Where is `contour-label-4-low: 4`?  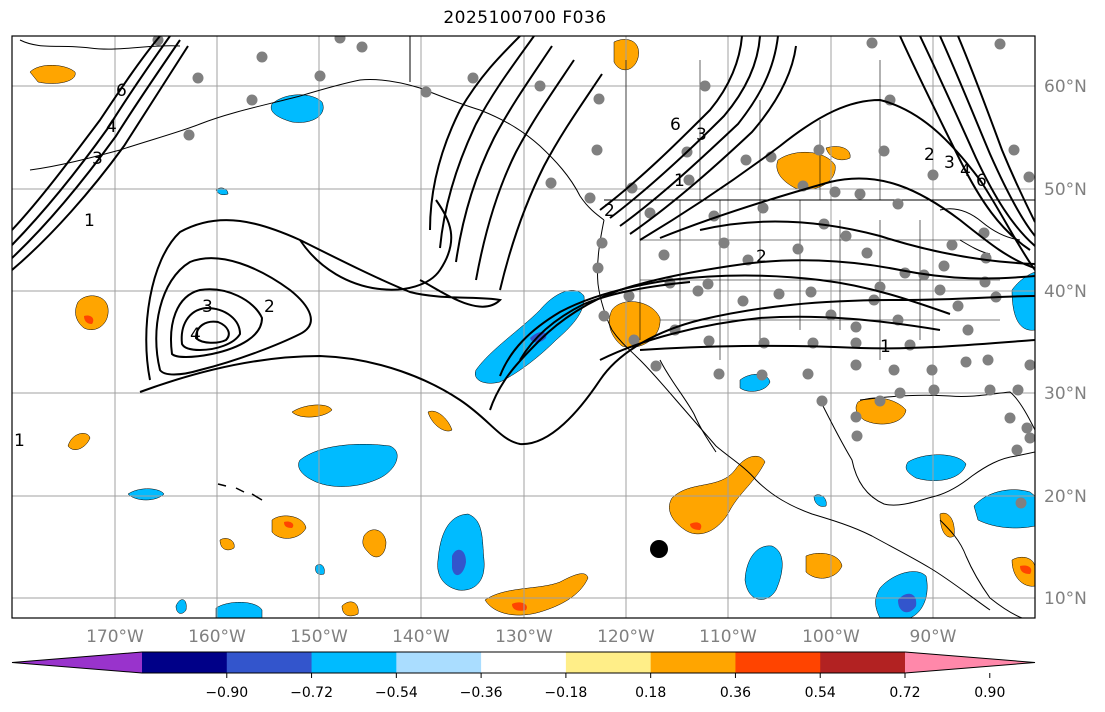
contour-label-4-low: 4 is located at coordinates (195, 335).